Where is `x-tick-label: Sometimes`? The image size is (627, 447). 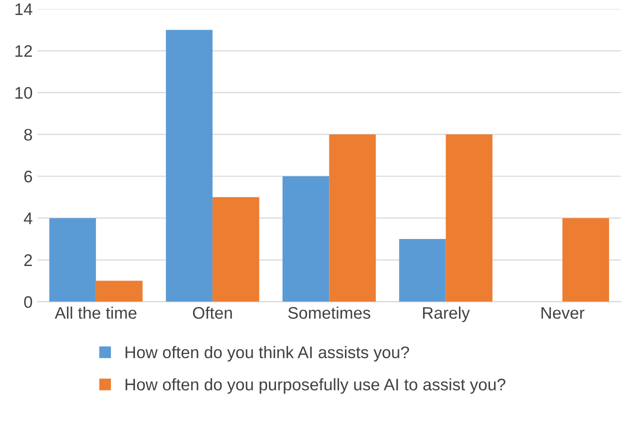
x-tick-label: Sometimes is located at coordinates (329, 312).